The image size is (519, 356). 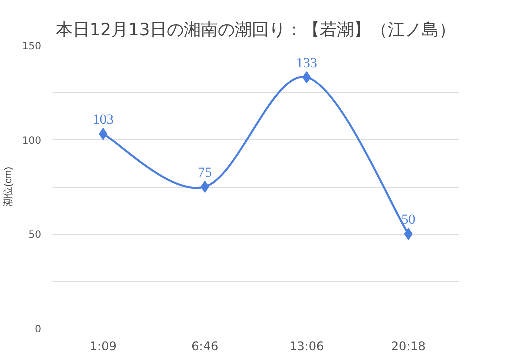 What do you see at coordinates (409, 220) in the screenshot?
I see `data-label: 50` at bounding box center [409, 220].